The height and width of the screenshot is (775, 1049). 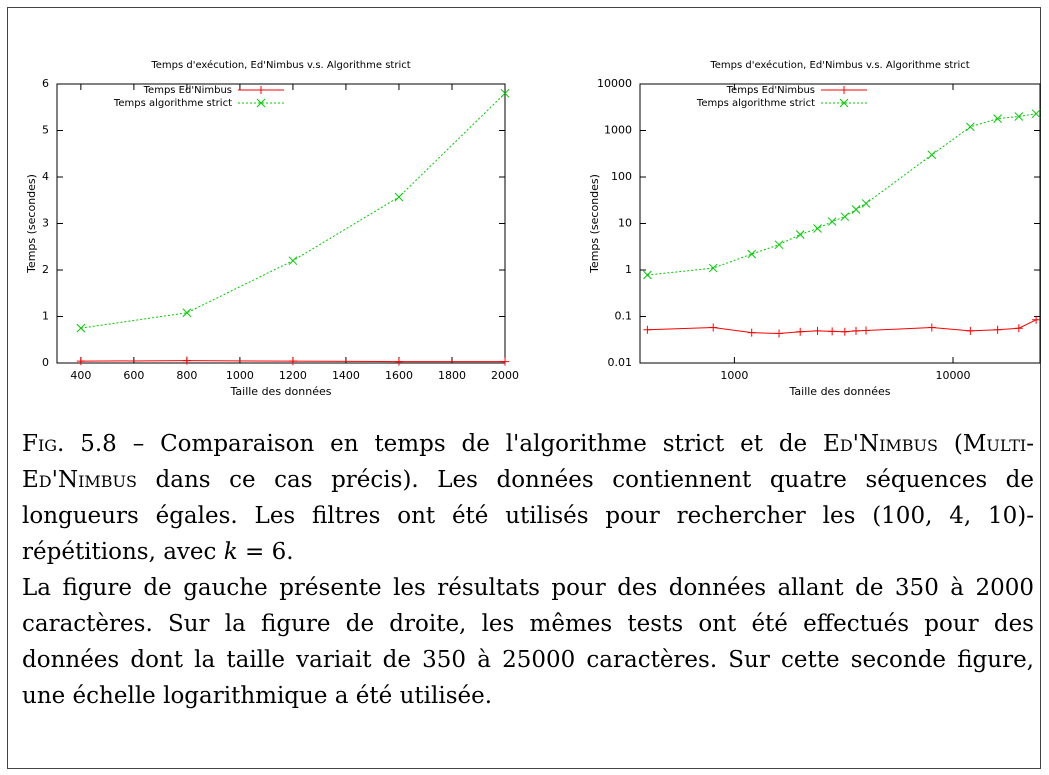 What do you see at coordinates (45, 176) in the screenshot?
I see `y-tick-label: 4` at bounding box center [45, 176].